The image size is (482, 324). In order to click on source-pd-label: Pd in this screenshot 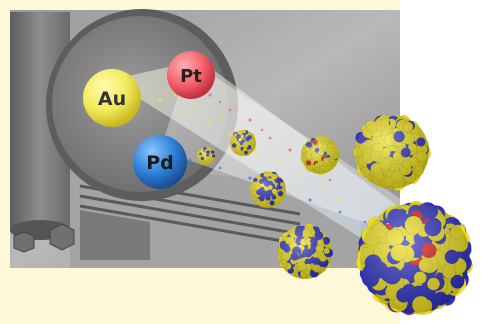, I will do `click(160, 163)`.